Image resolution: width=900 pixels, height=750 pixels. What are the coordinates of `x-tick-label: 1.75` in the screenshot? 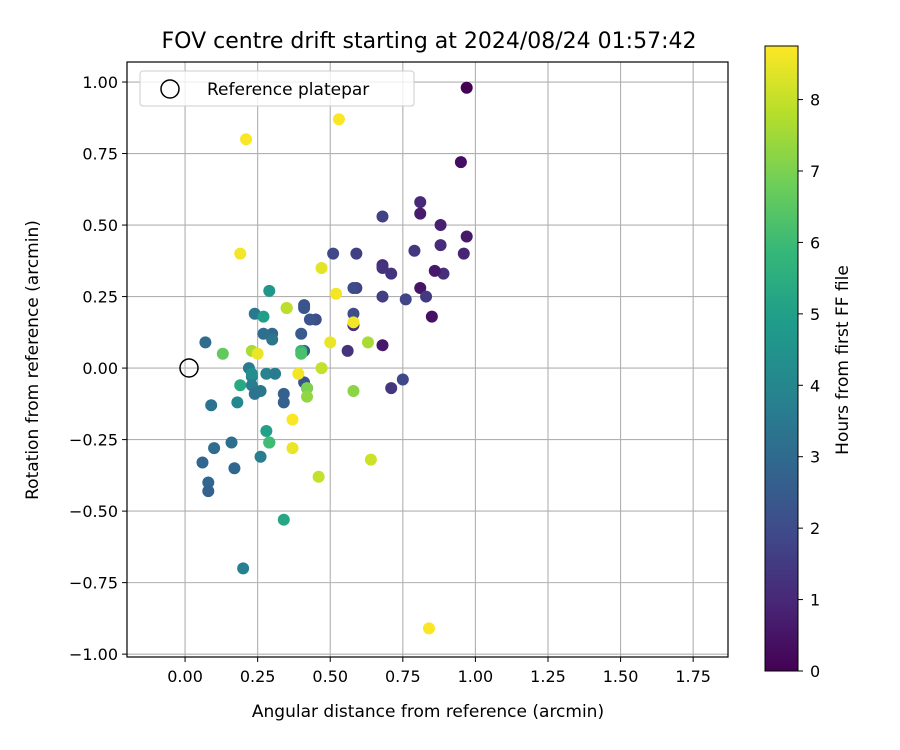 It's located at (693, 676).